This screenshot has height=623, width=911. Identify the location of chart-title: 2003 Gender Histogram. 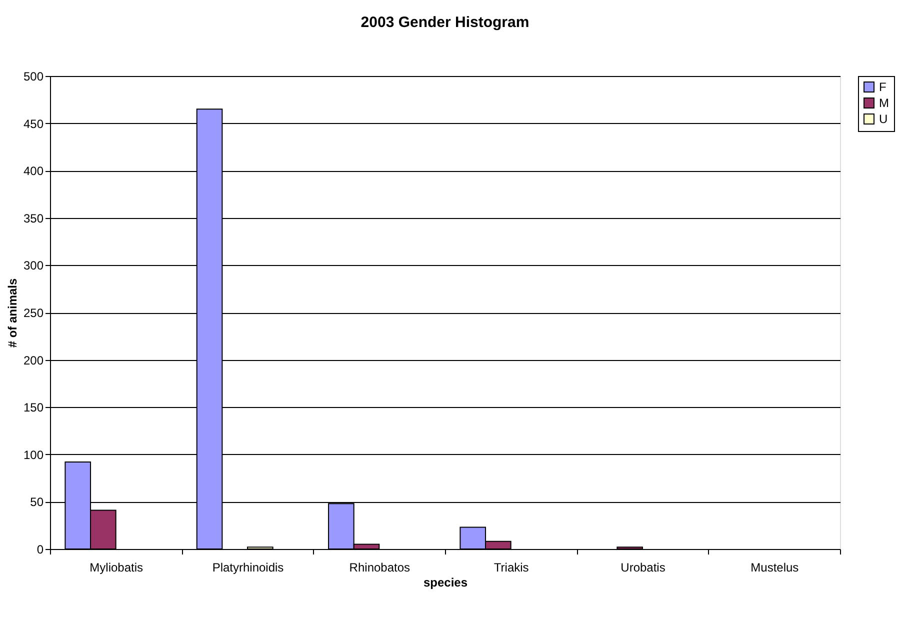
(445, 22).